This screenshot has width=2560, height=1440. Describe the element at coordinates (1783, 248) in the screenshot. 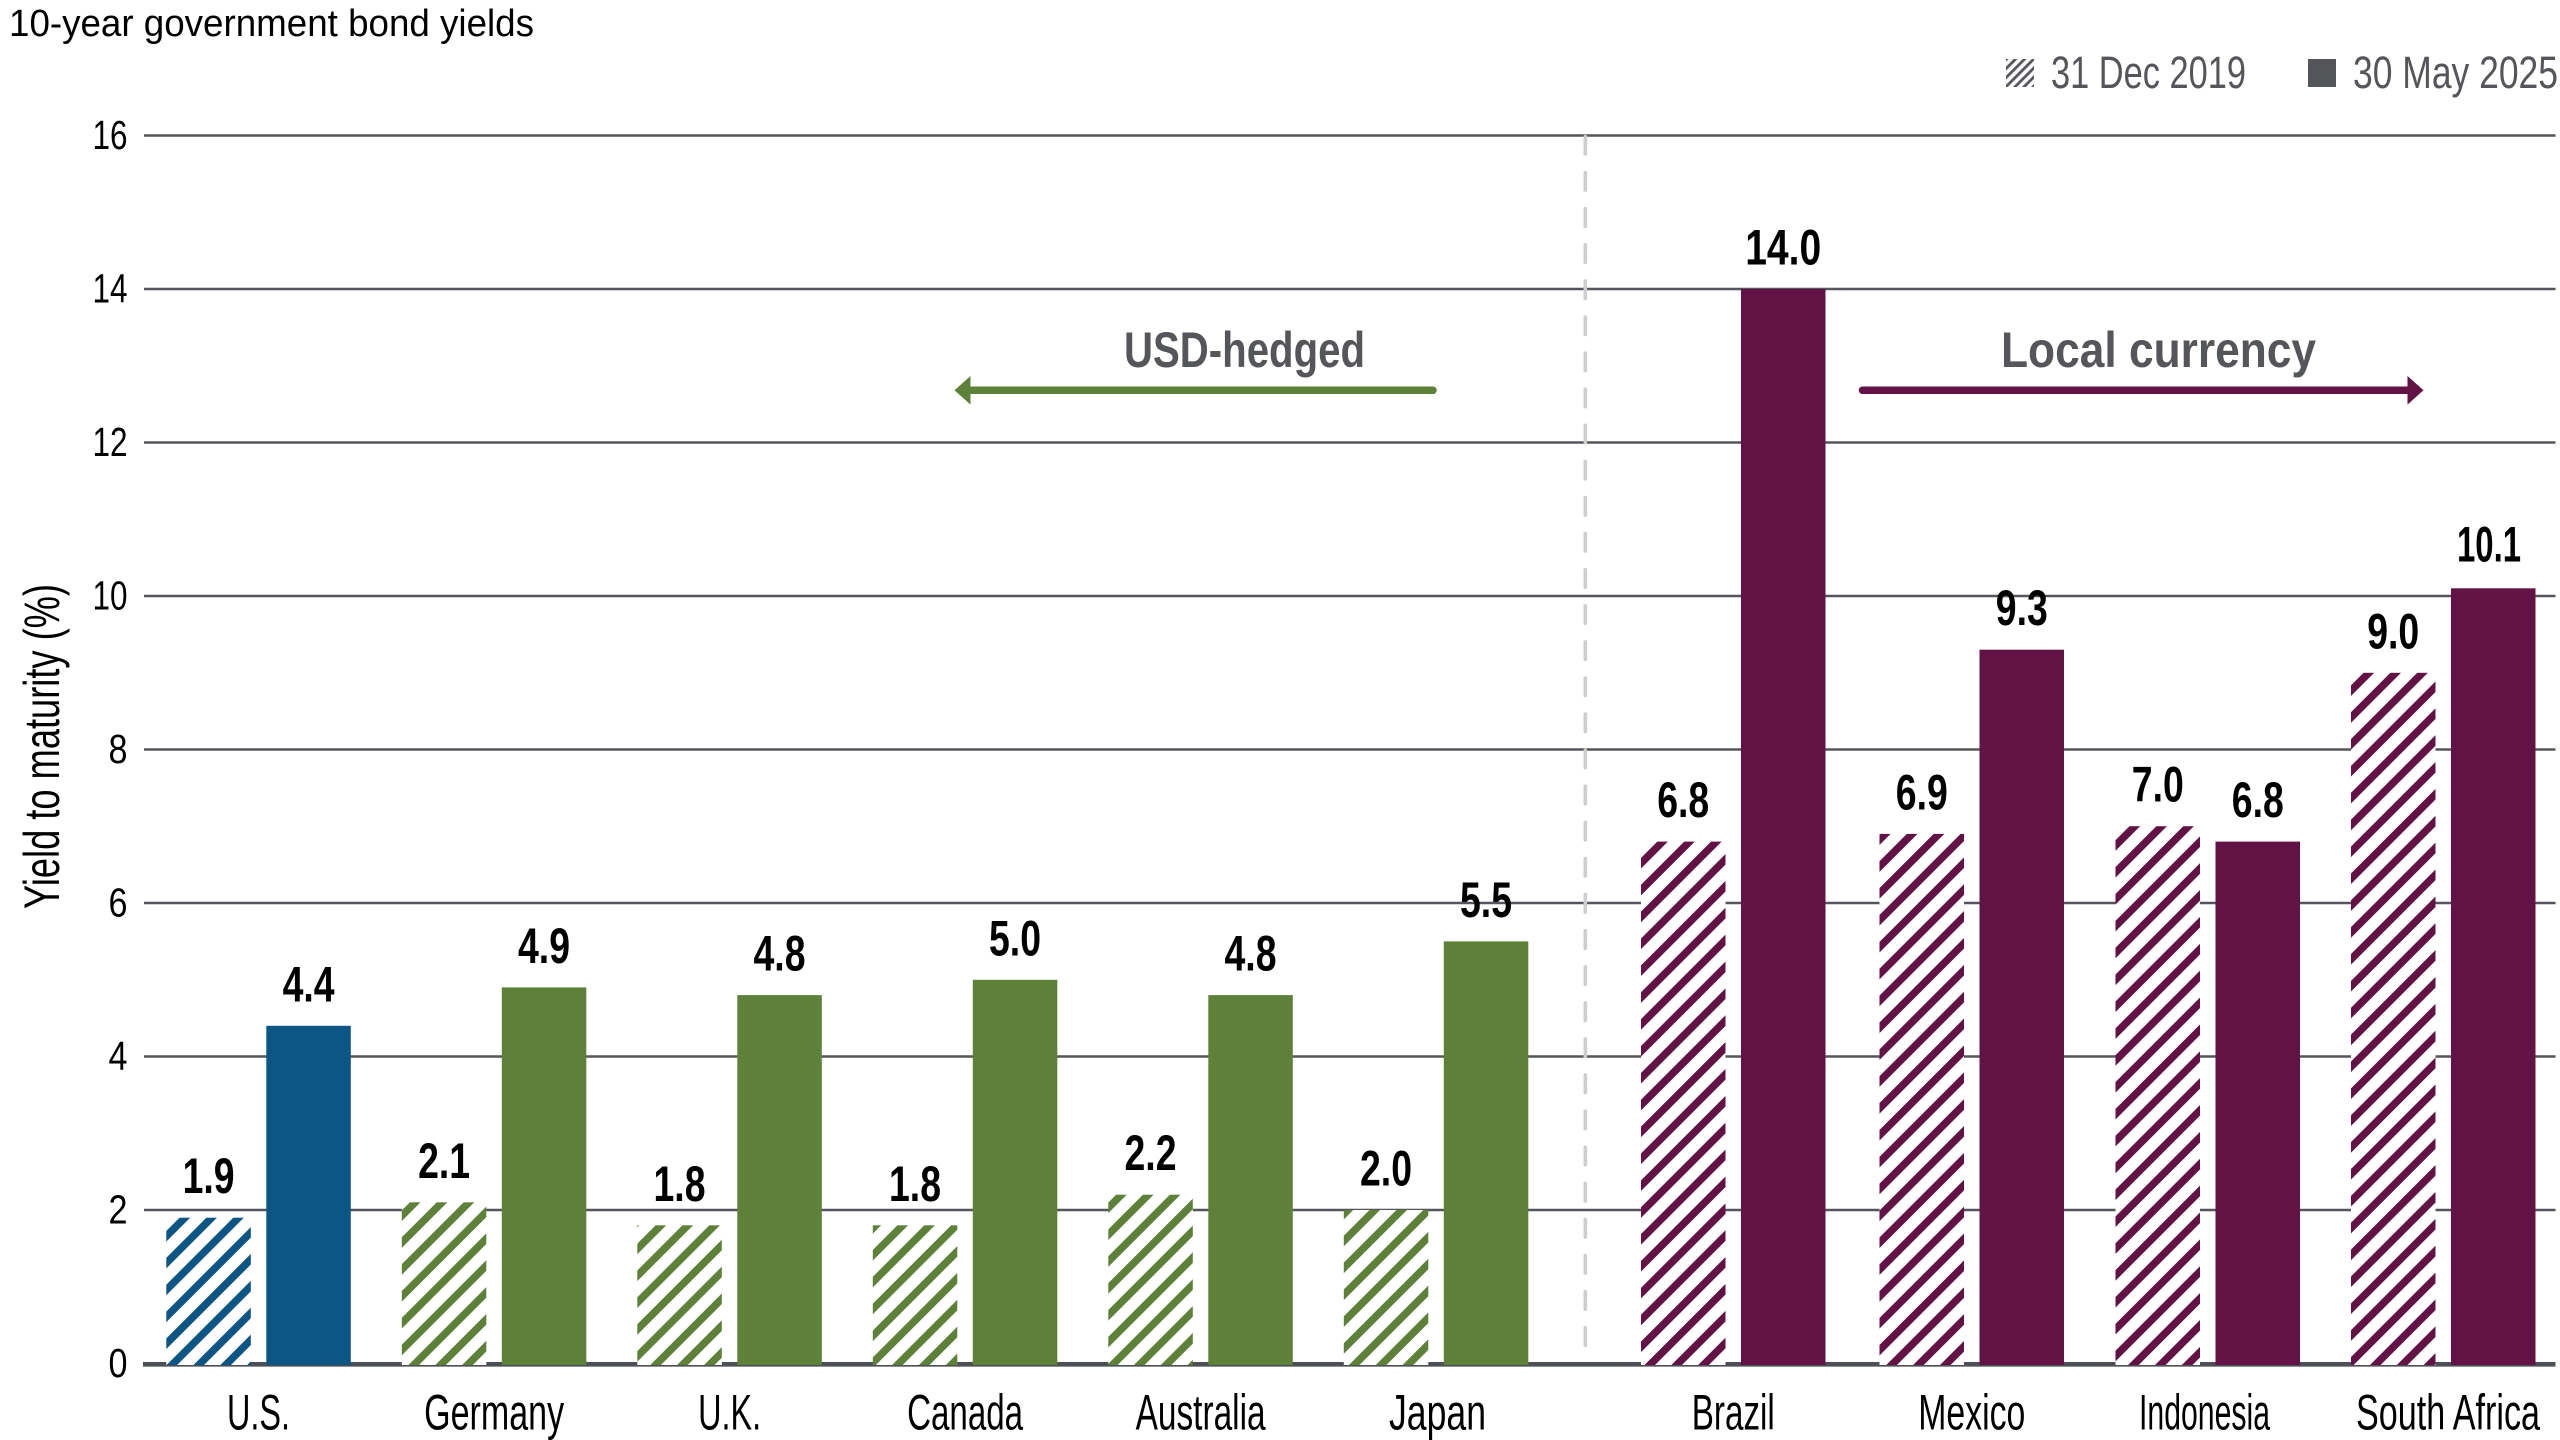

I see `svg-text: 14.0` at that location.